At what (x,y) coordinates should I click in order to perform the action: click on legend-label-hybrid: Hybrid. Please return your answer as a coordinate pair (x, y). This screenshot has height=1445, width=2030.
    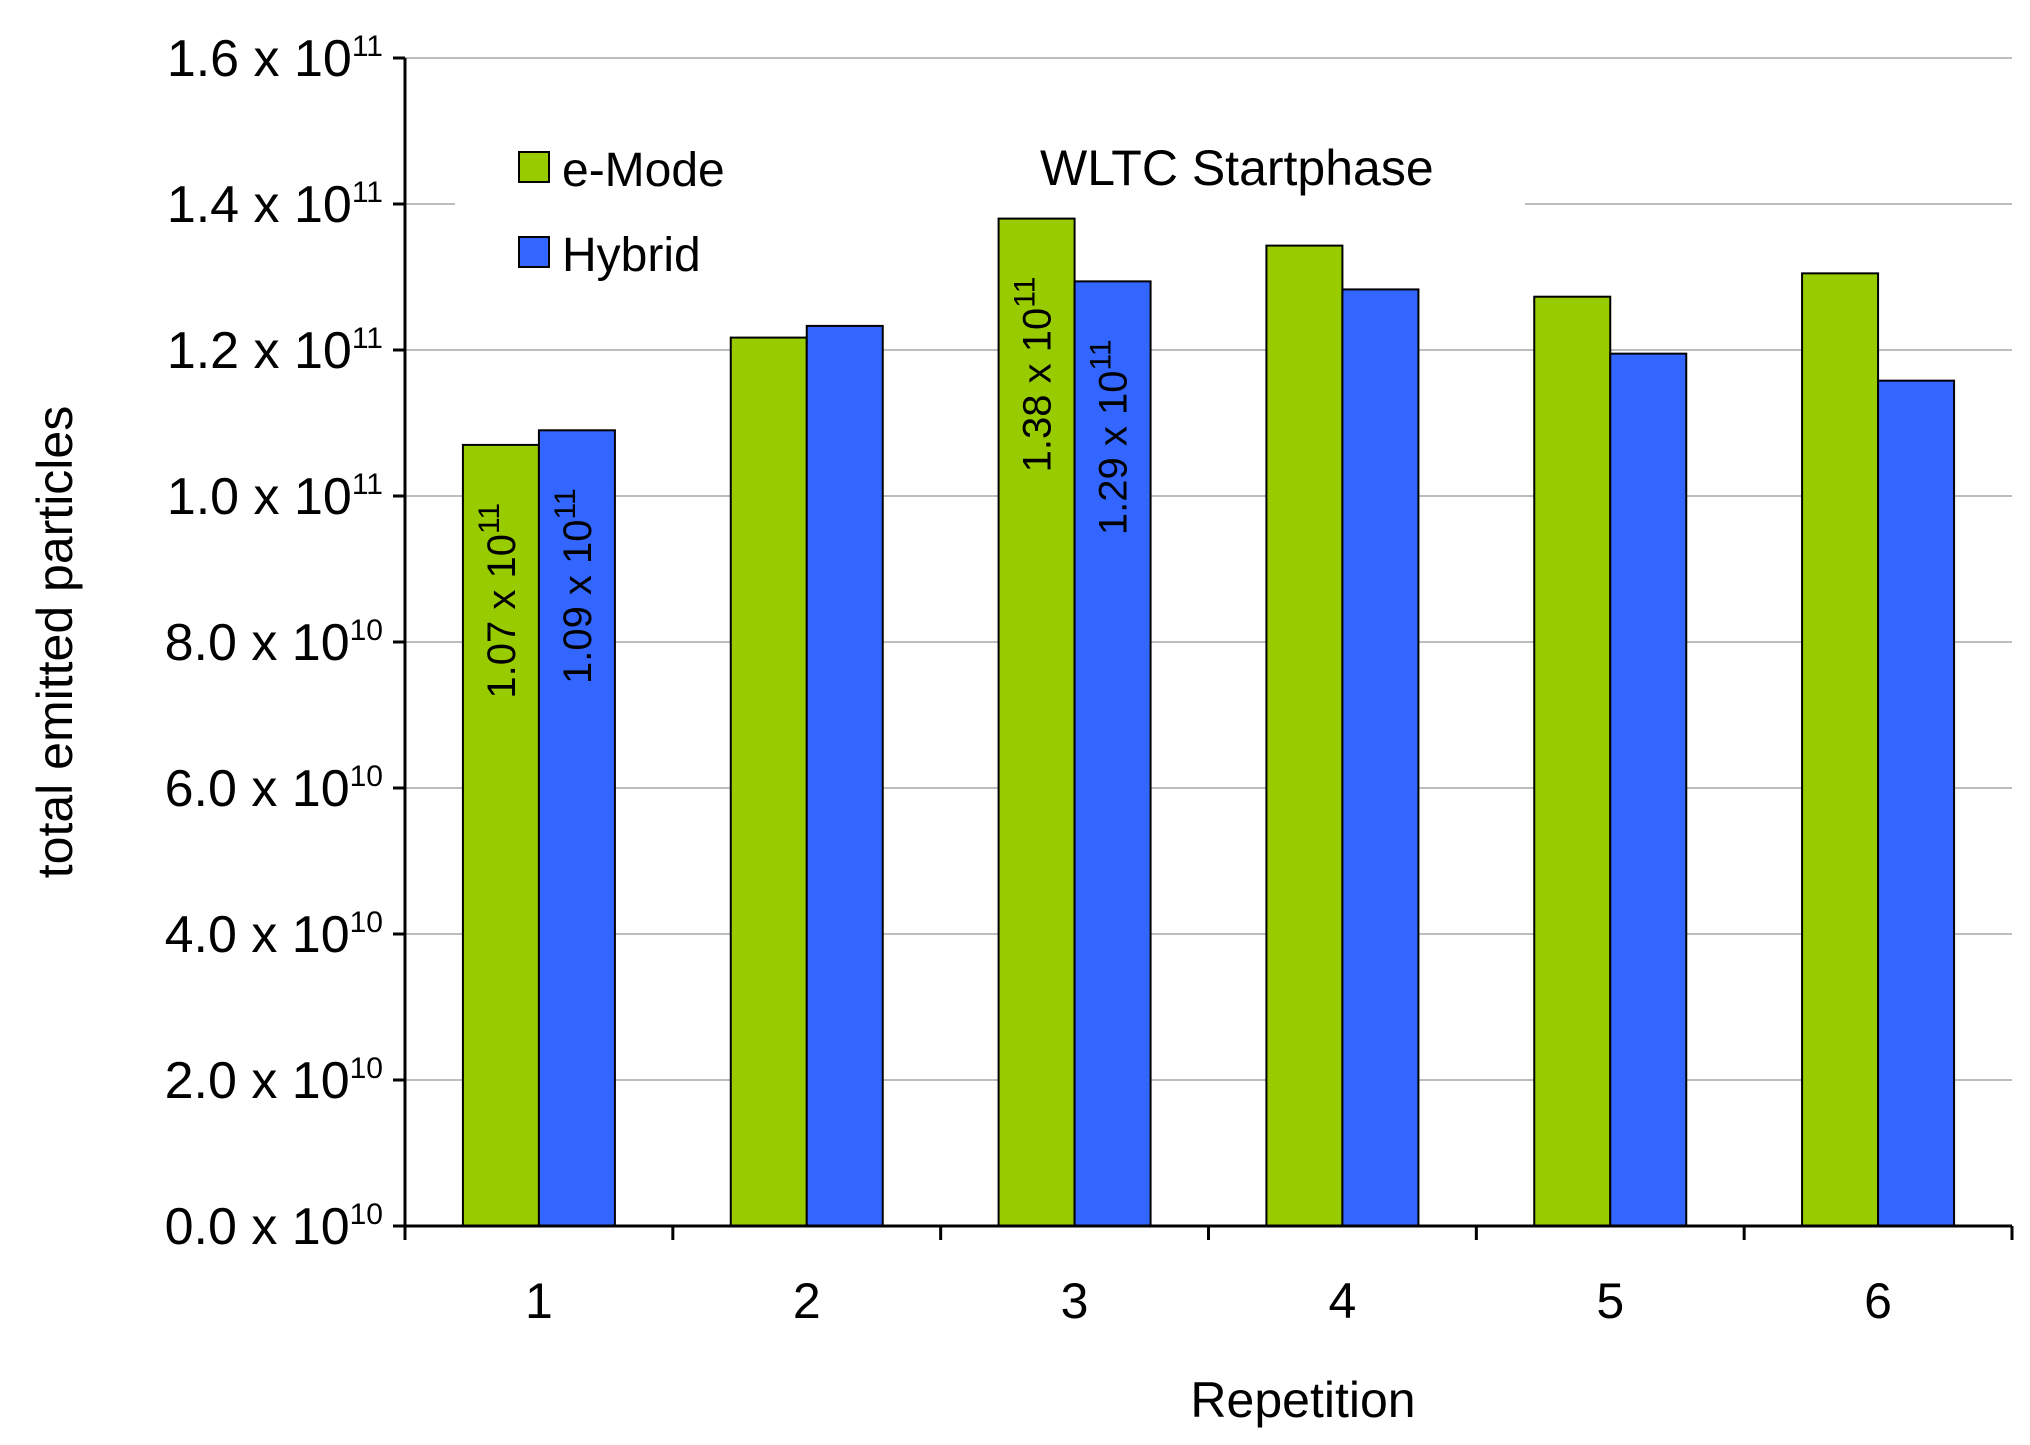
    Looking at the image, I should click on (631, 255).